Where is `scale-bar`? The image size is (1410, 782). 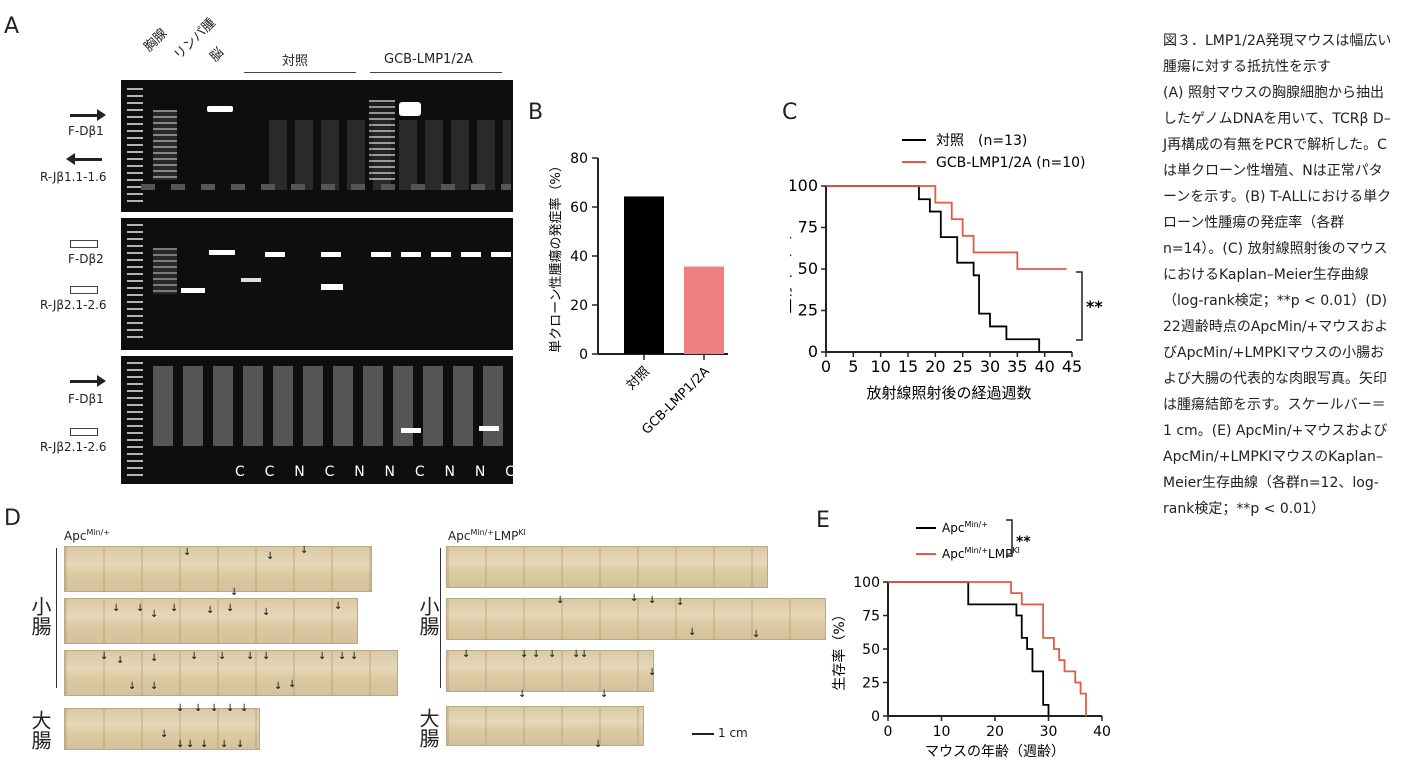
scale-bar is located at coordinates (703, 734).